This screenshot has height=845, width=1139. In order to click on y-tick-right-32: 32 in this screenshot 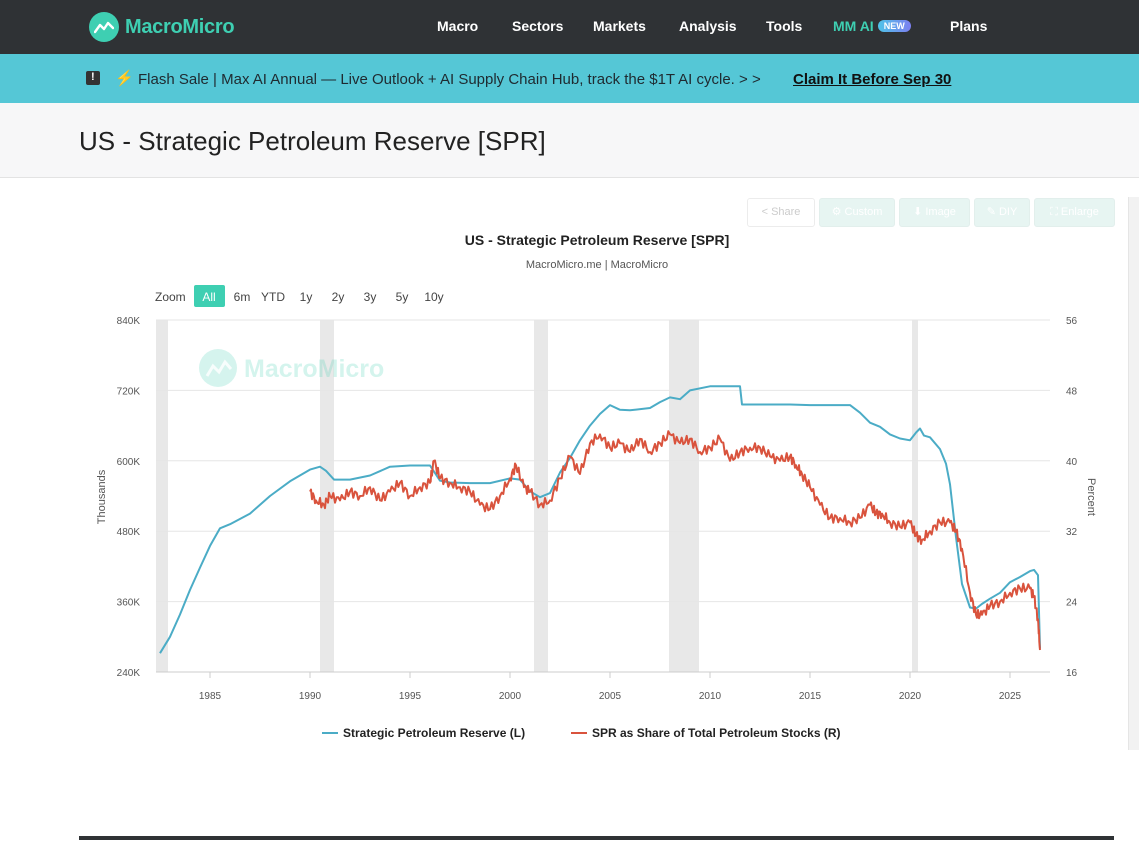, I will do `click(1072, 532)`.